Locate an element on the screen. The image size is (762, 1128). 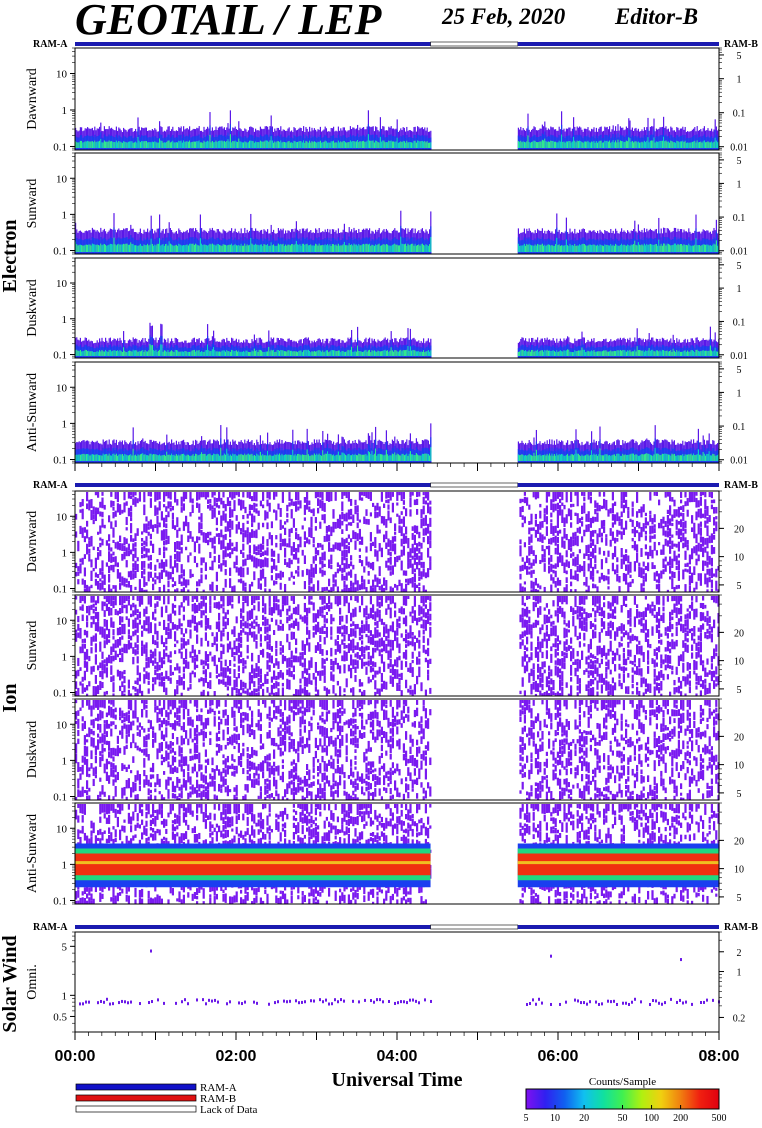
left-tick-label: 10 is located at coordinates (62, 179).